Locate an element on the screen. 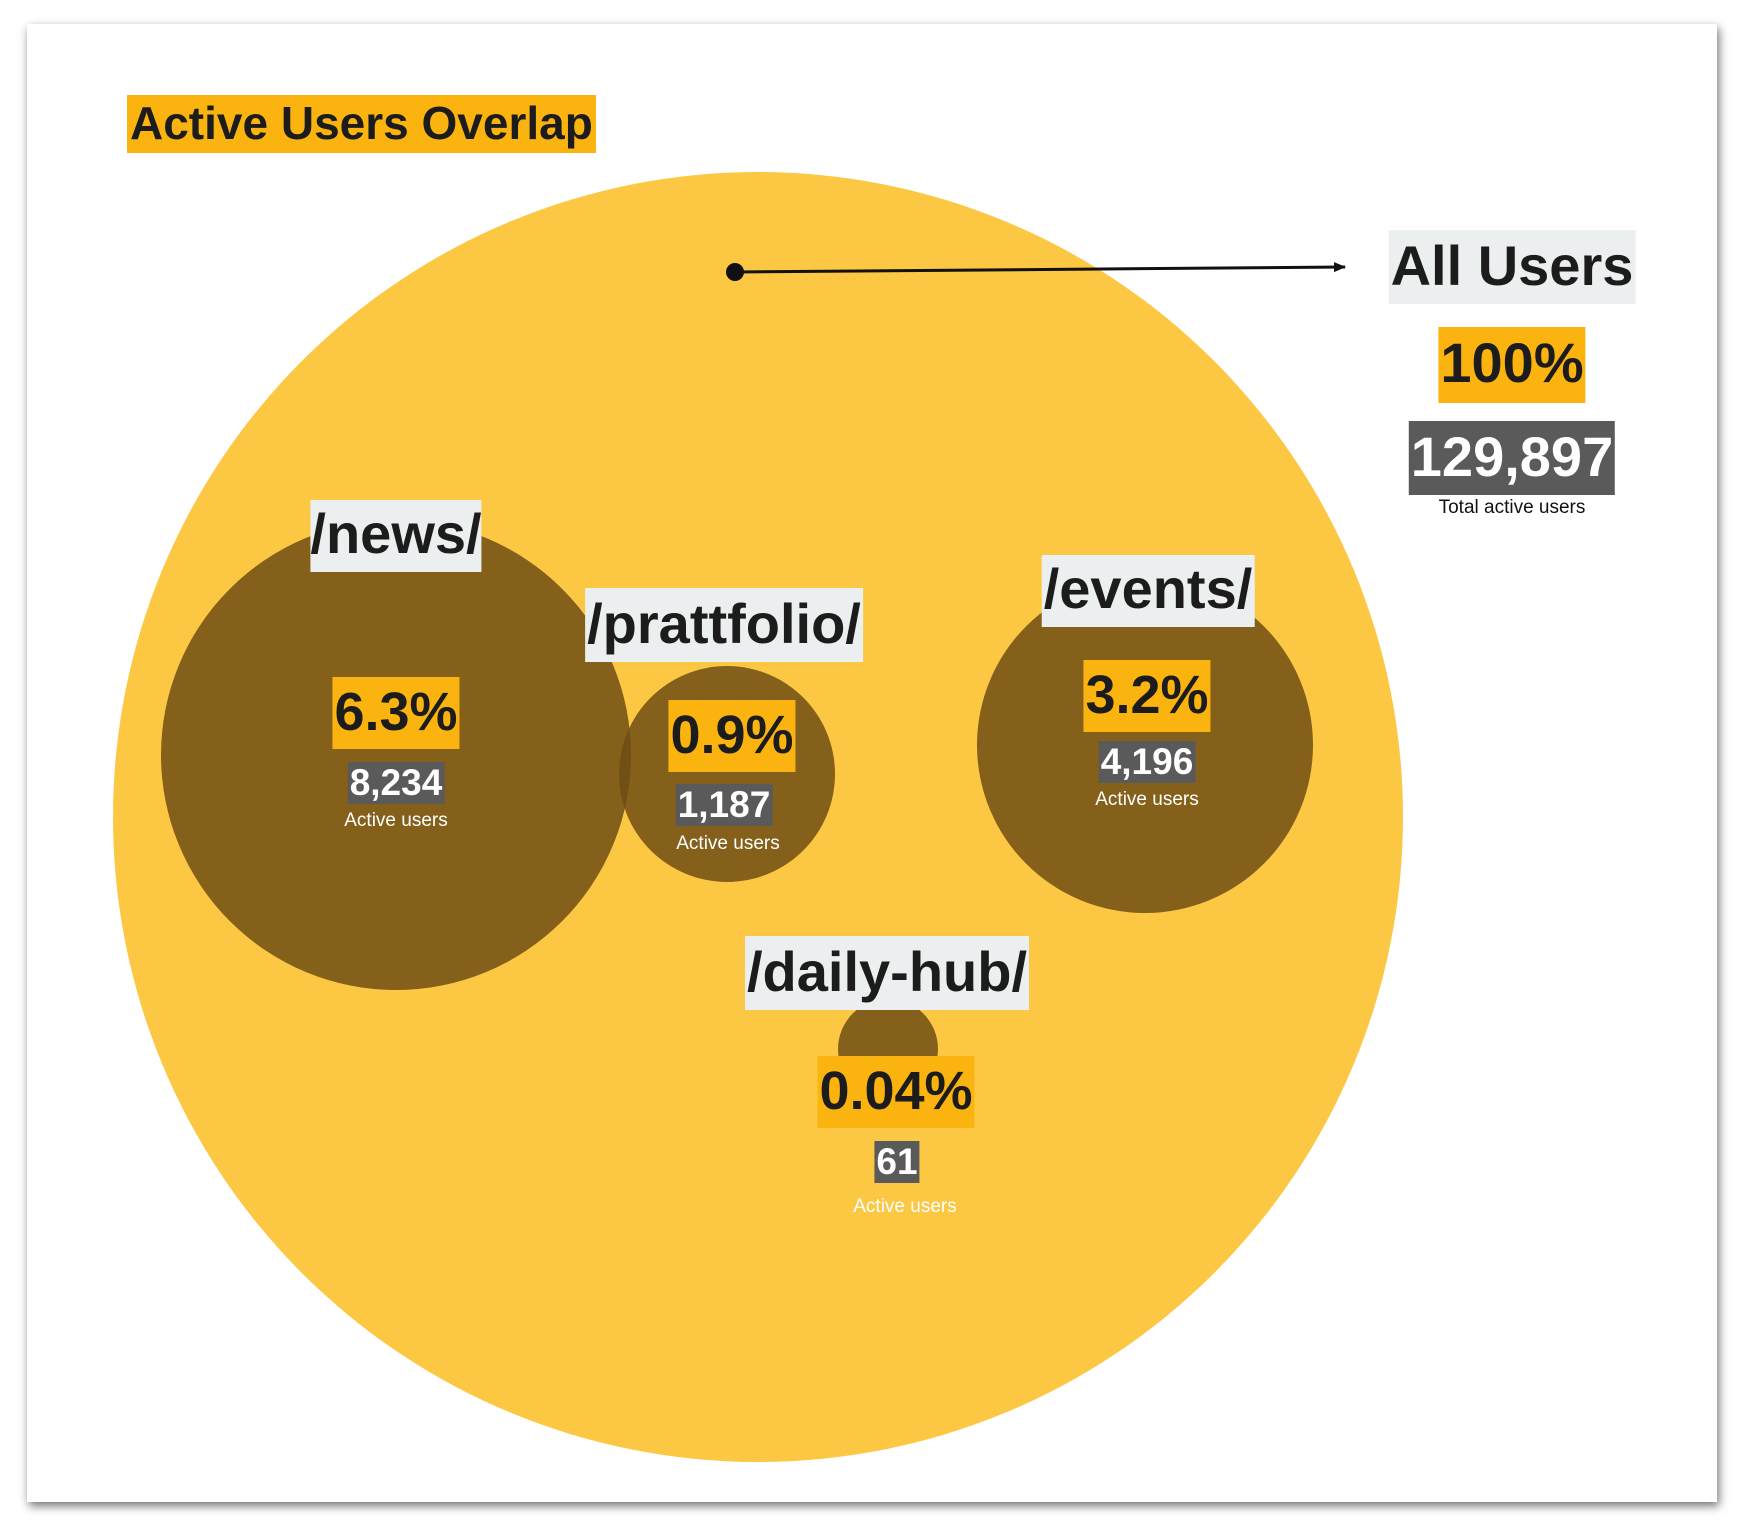  daily-hub-label: /daily-hub/ is located at coordinates (887, 973).